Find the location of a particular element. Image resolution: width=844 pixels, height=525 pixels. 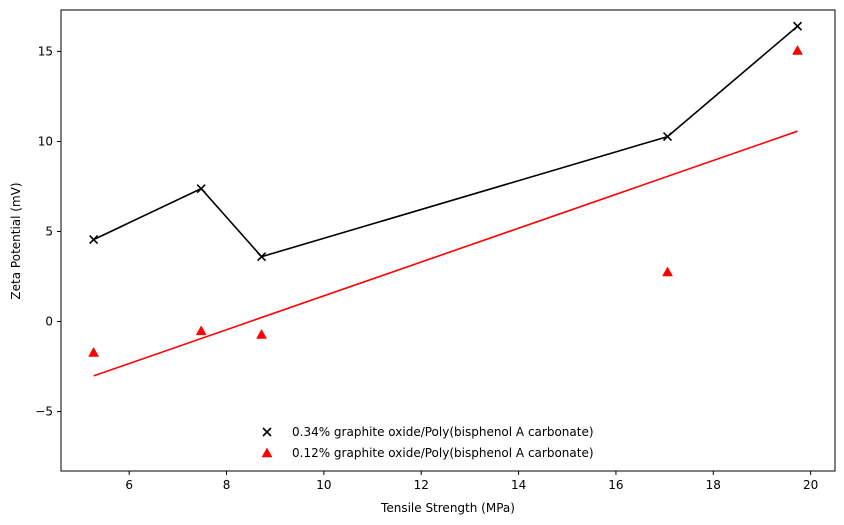

x-axis-label: Tensile Strength (MPa) is located at coordinates (447, 508).